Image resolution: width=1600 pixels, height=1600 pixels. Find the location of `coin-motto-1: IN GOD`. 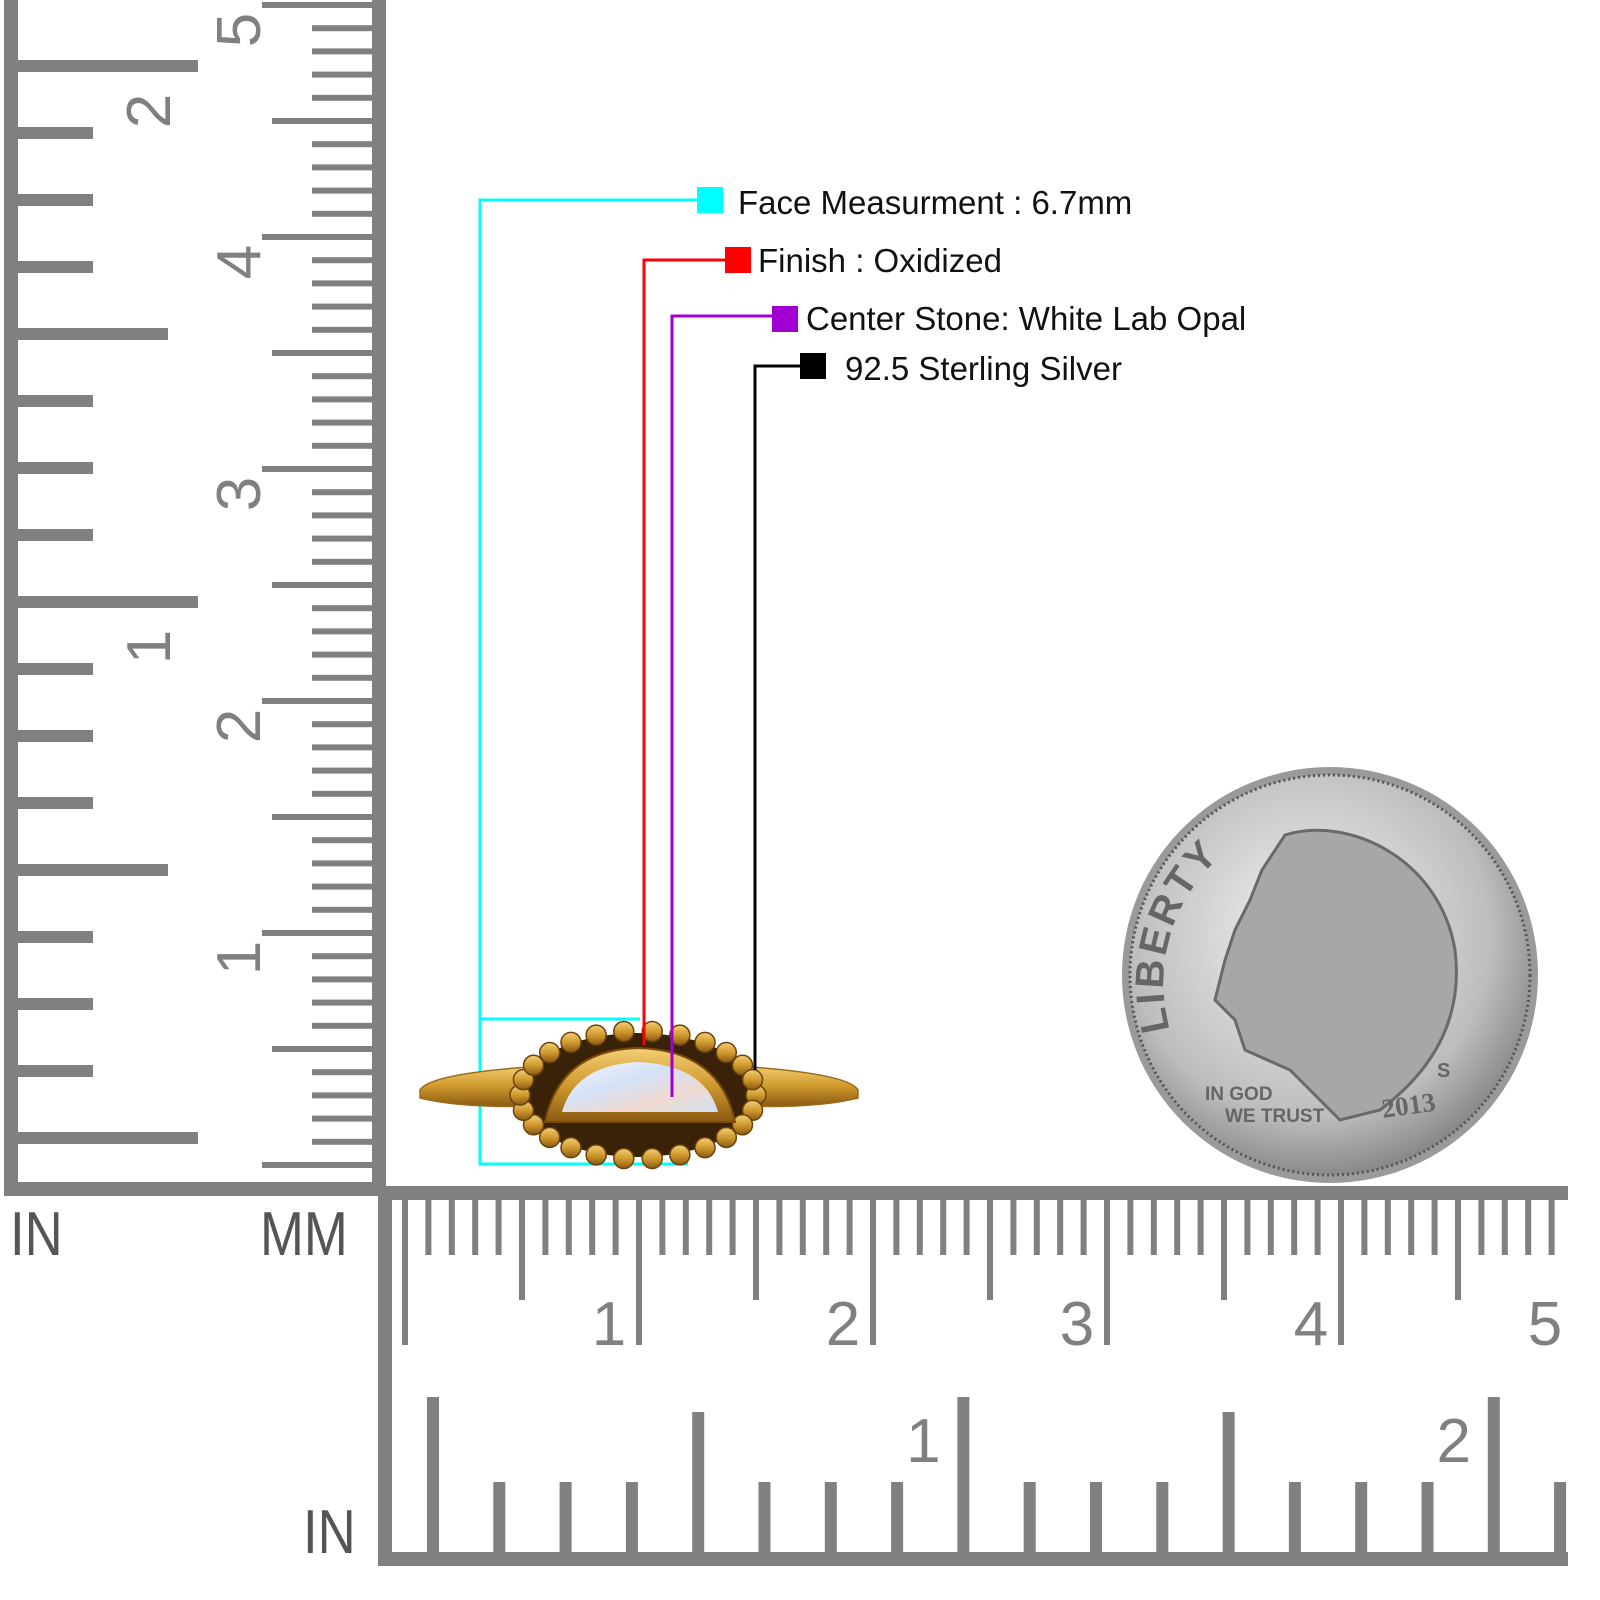

coin-motto-1: IN GOD is located at coordinates (1239, 1094).